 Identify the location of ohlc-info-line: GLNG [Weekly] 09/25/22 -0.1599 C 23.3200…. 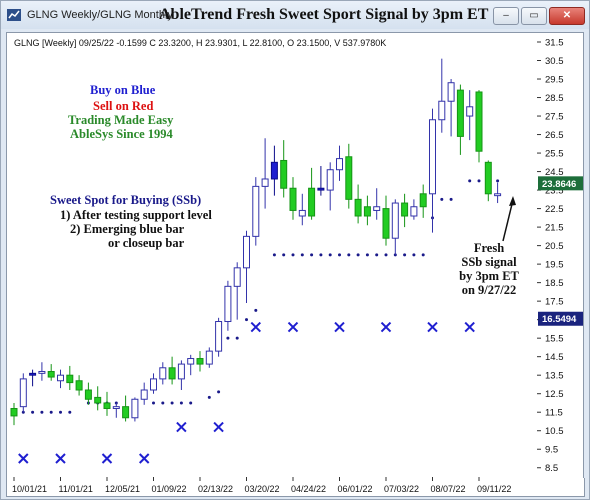
(200, 43).